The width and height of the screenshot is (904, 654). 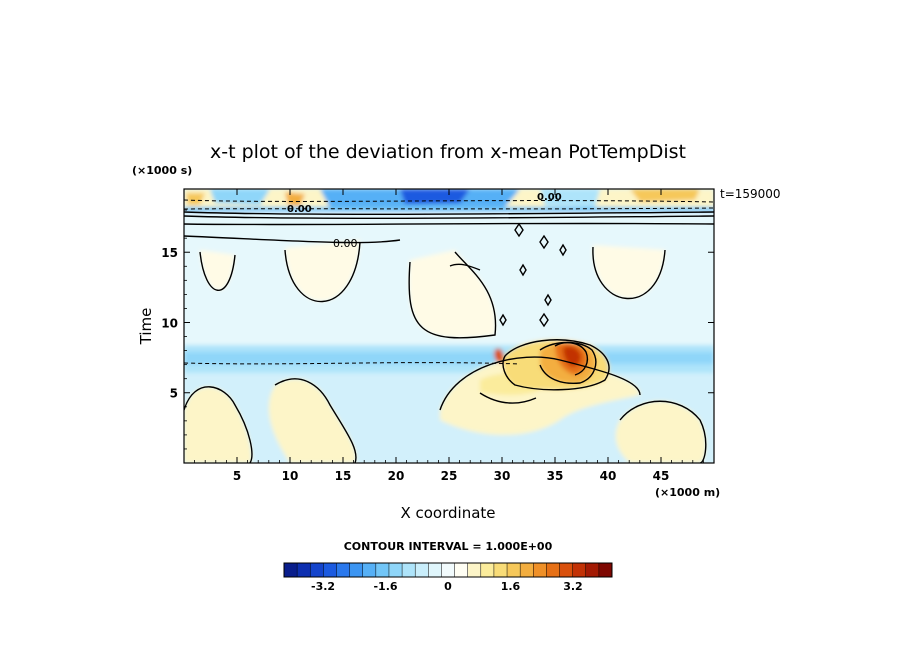 I want to click on time-stamp: t=159000, so click(x=750, y=194).